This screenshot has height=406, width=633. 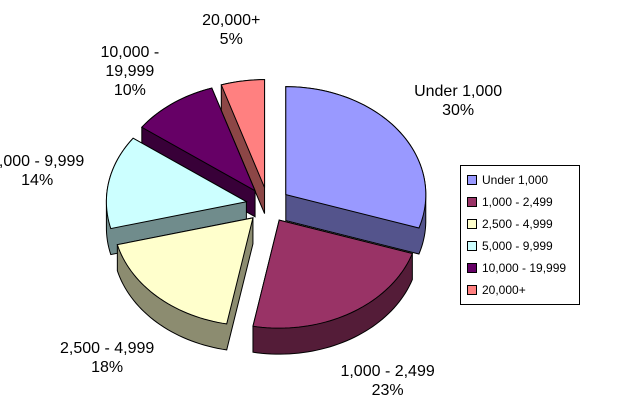 I want to click on legend-entry: 1,000 - 2,499, so click(x=523, y=202).